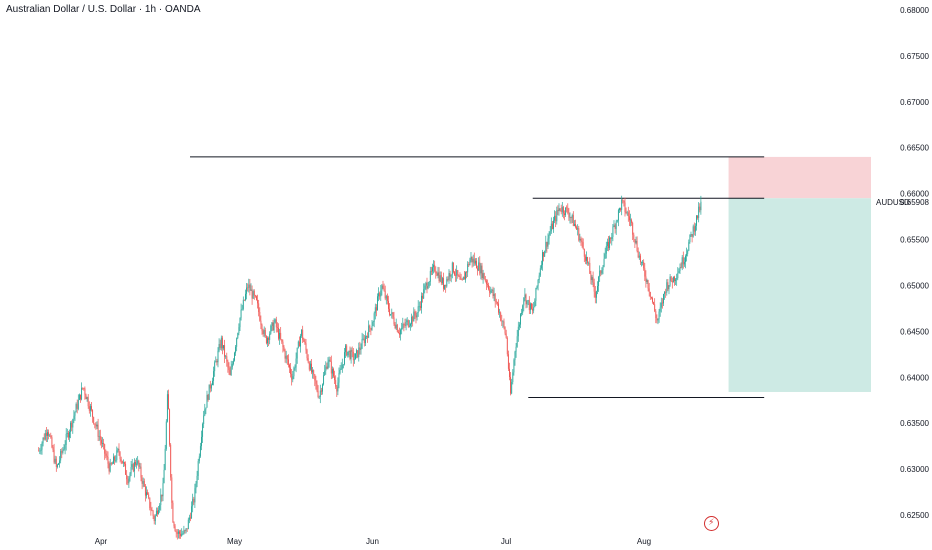 This screenshot has width=932, height=550. What do you see at coordinates (372, 541) in the screenshot?
I see `time-tick-label: Jun` at bounding box center [372, 541].